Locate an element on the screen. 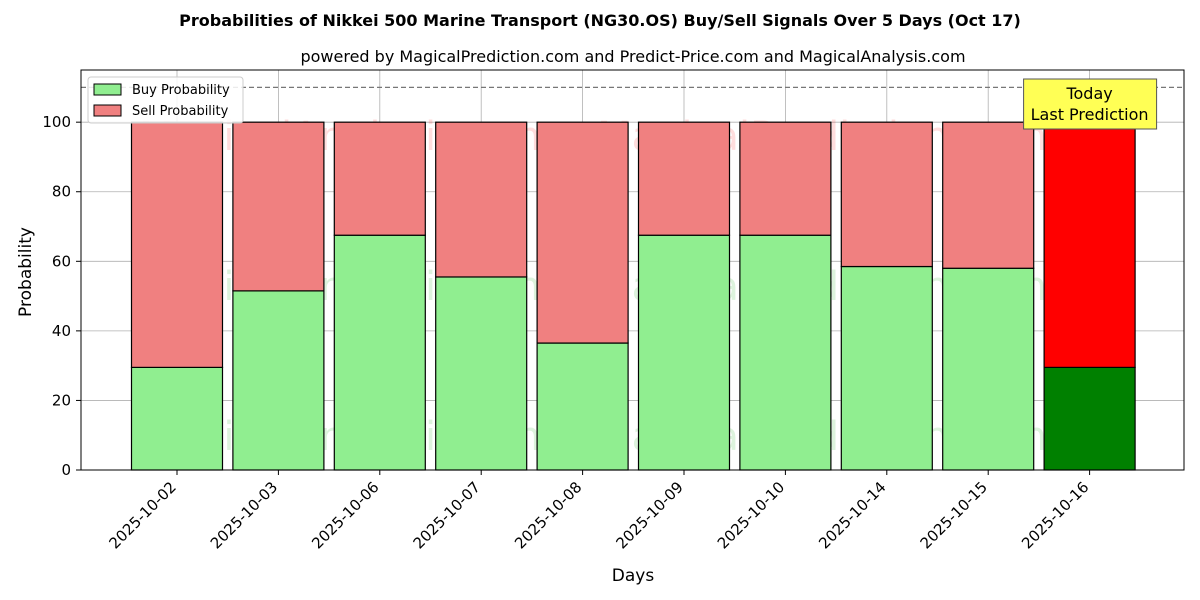 This screenshot has width=1200, height=600. x-tick-label: 2025-10-16 is located at coordinates (1055, 515).